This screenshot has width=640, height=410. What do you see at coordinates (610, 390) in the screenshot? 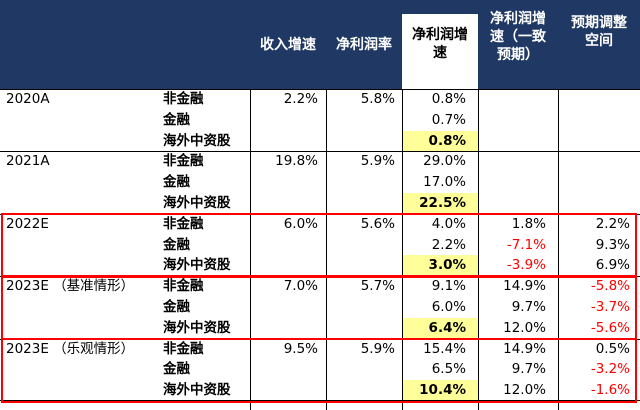
I see `value-cell: -1.6%` at bounding box center [610, 390].